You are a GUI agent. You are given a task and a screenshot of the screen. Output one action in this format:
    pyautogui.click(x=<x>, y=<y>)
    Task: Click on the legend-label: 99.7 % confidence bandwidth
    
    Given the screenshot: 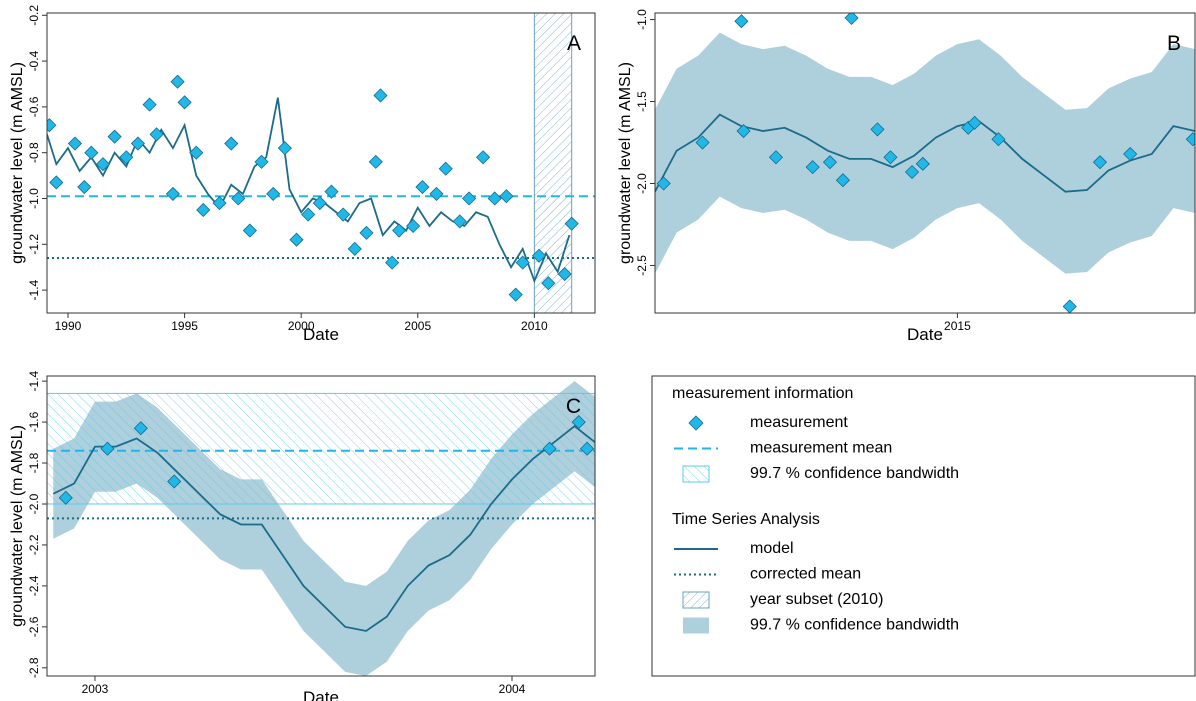 What is the action you would take?
    pyautogui.click(x=854, y=625)
    